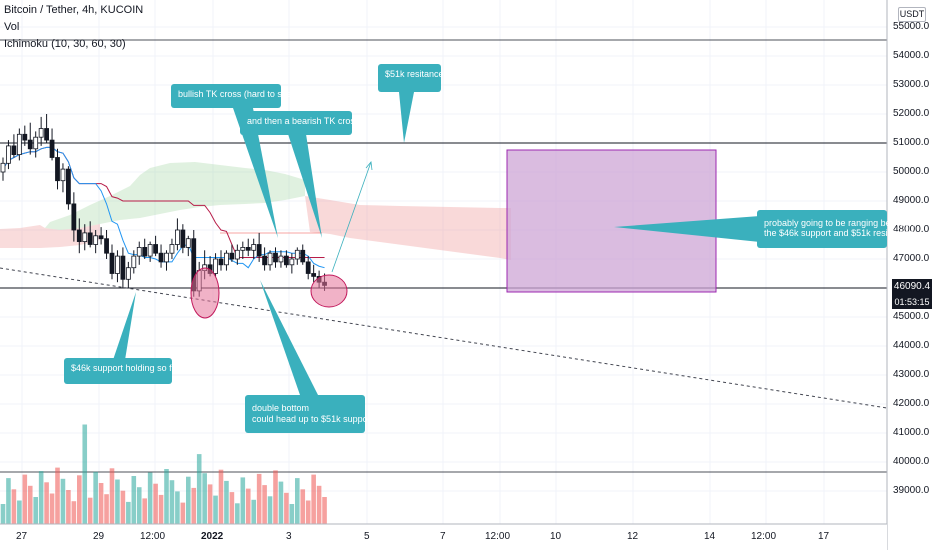  What do you see at coordinates (369, 166) in the screenshot?
I see `projection-arrowhead` at bounding box center [369, 166].